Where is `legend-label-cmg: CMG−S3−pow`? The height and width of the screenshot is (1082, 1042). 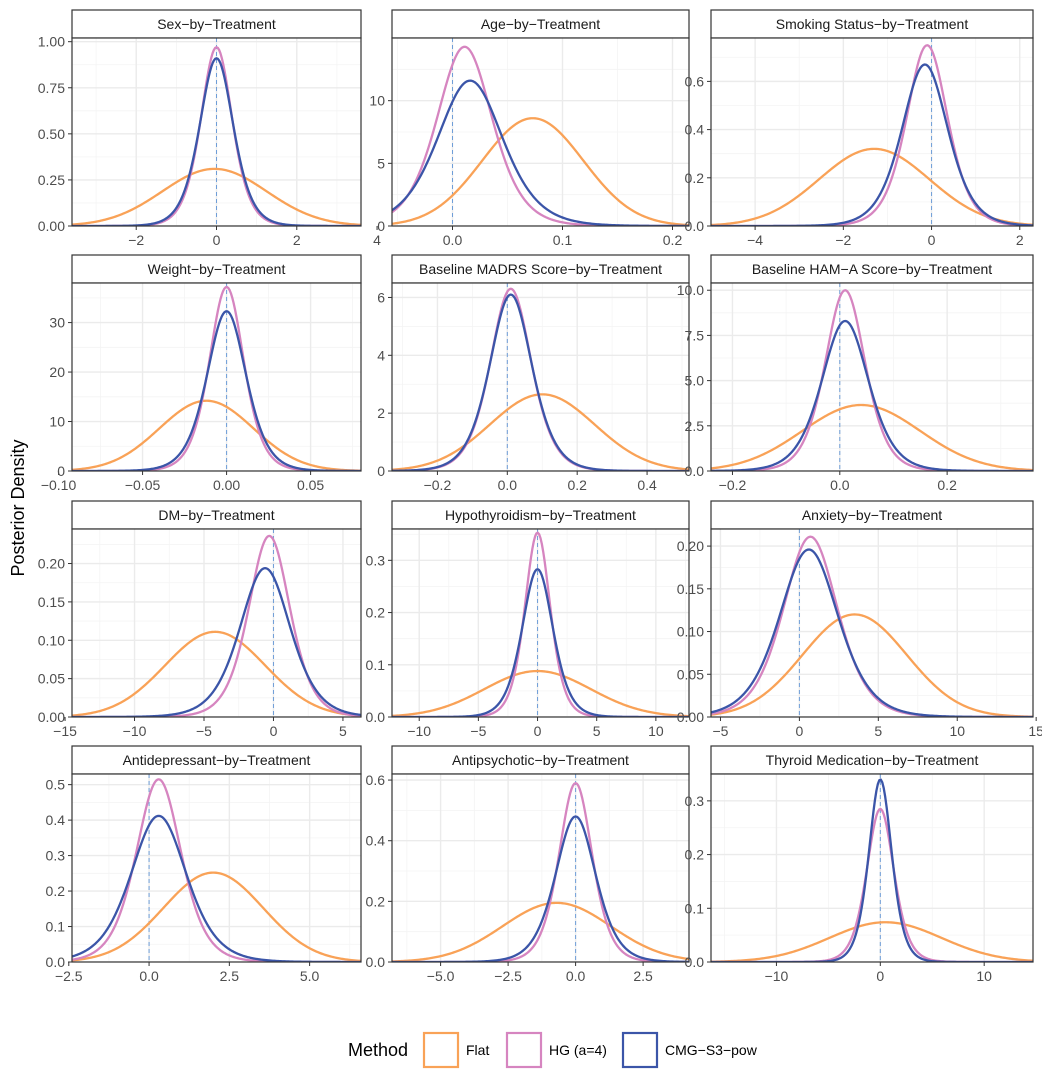 legend-label-cmg: CMG−S3−pow is located at coordinates (711, 1050).